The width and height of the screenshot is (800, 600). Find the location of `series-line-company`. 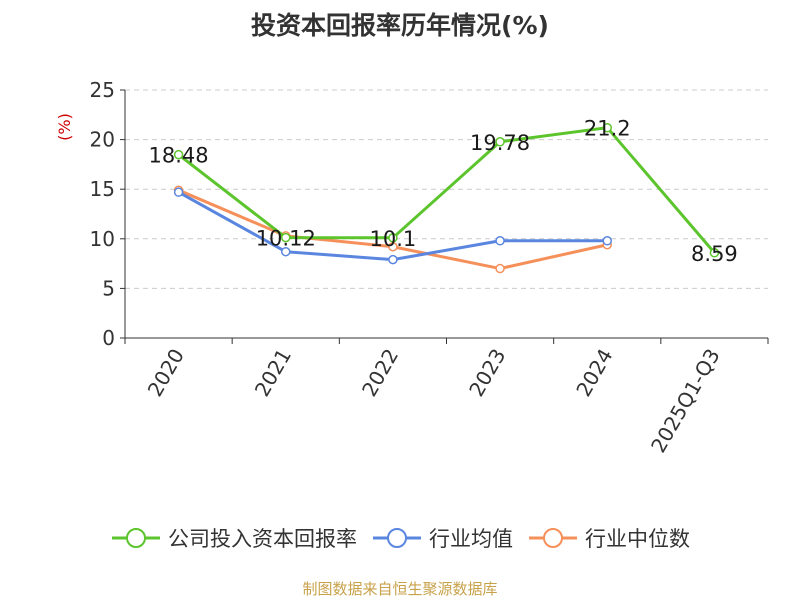

series-line-company is located at coordinates (446, 190).